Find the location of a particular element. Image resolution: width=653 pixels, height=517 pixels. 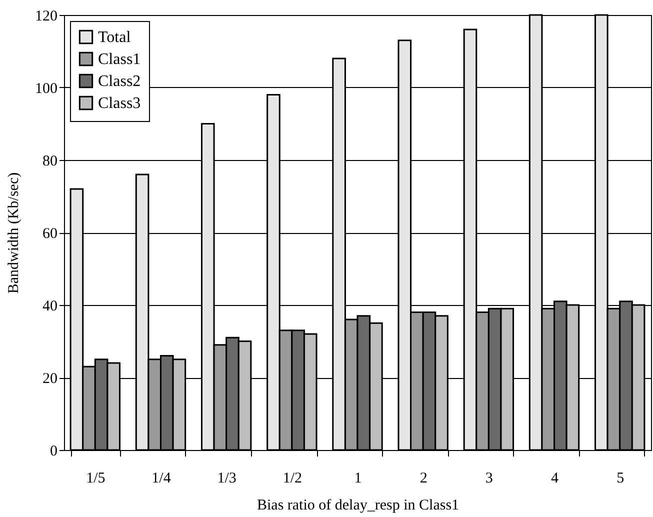

x-tick-label: 1/5 is located at coordinates (96, 478).